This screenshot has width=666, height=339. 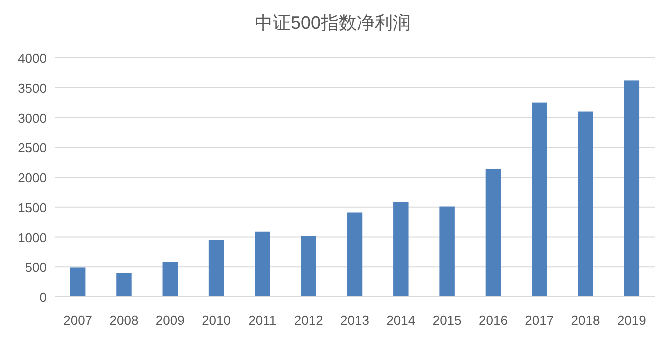 What do you see at coordinates (32, 208) in the screenshot?
I see `y-tick-label: 1500` at bounding box center [32, 208].